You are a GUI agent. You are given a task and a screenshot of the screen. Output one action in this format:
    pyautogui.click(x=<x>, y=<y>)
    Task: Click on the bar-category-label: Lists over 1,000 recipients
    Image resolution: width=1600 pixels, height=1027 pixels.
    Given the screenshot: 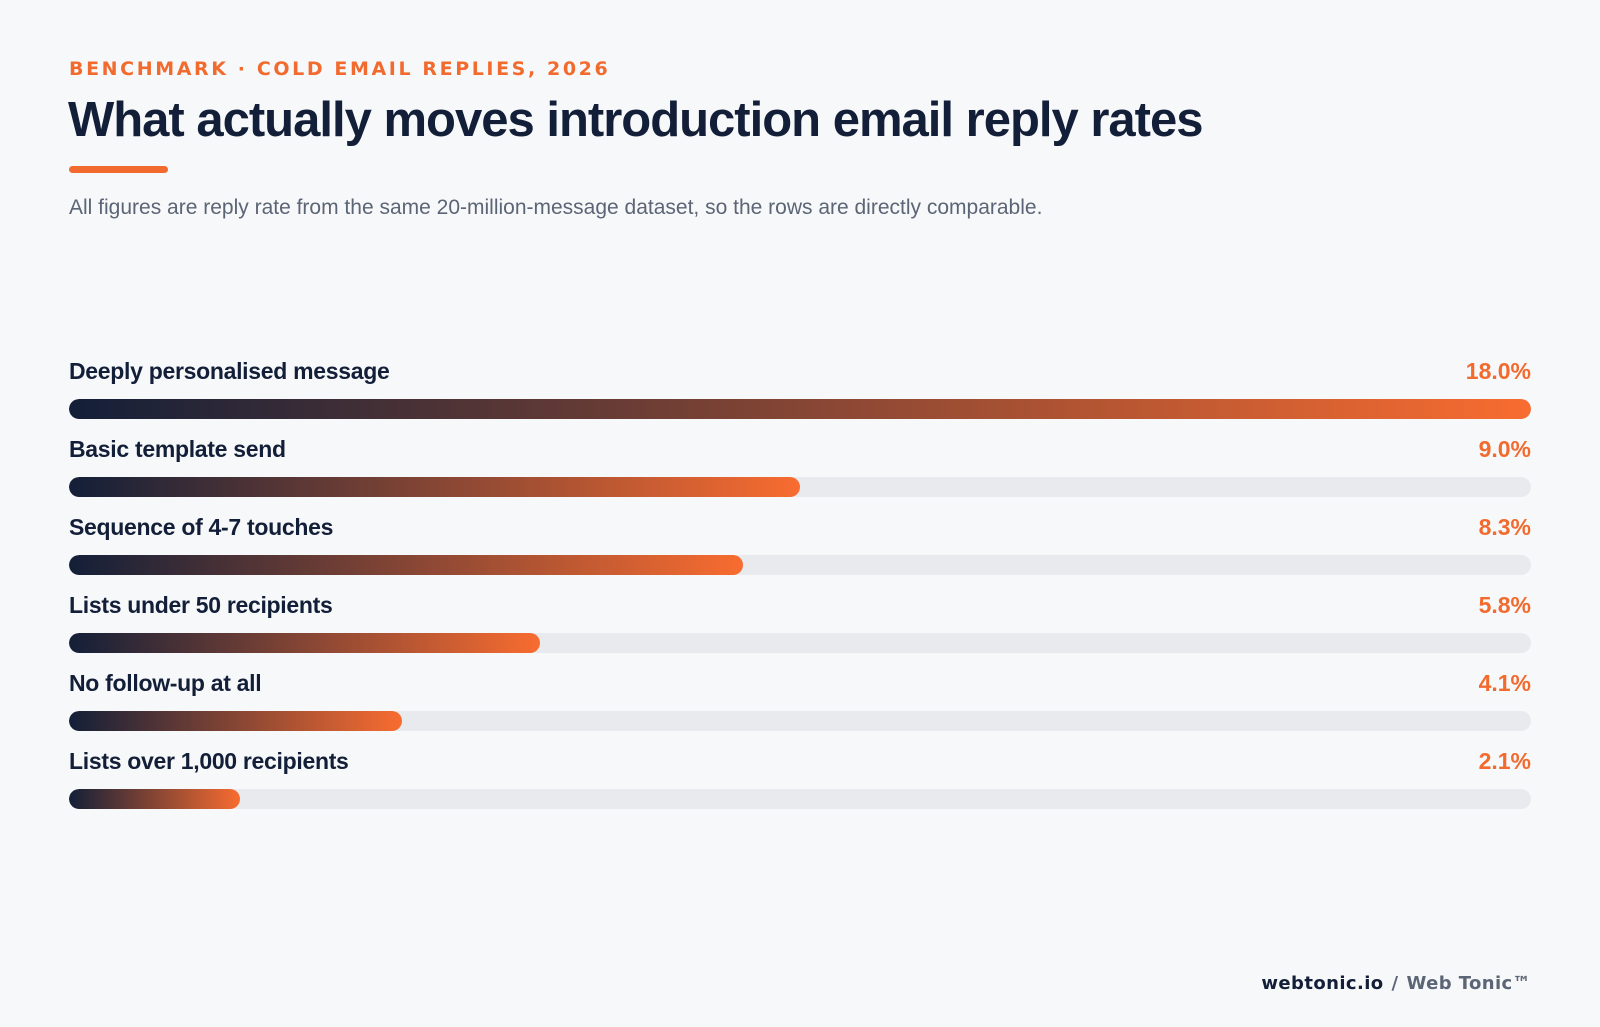 What is the action you would take?
    pyautogui.click(x=209, y=761)
    